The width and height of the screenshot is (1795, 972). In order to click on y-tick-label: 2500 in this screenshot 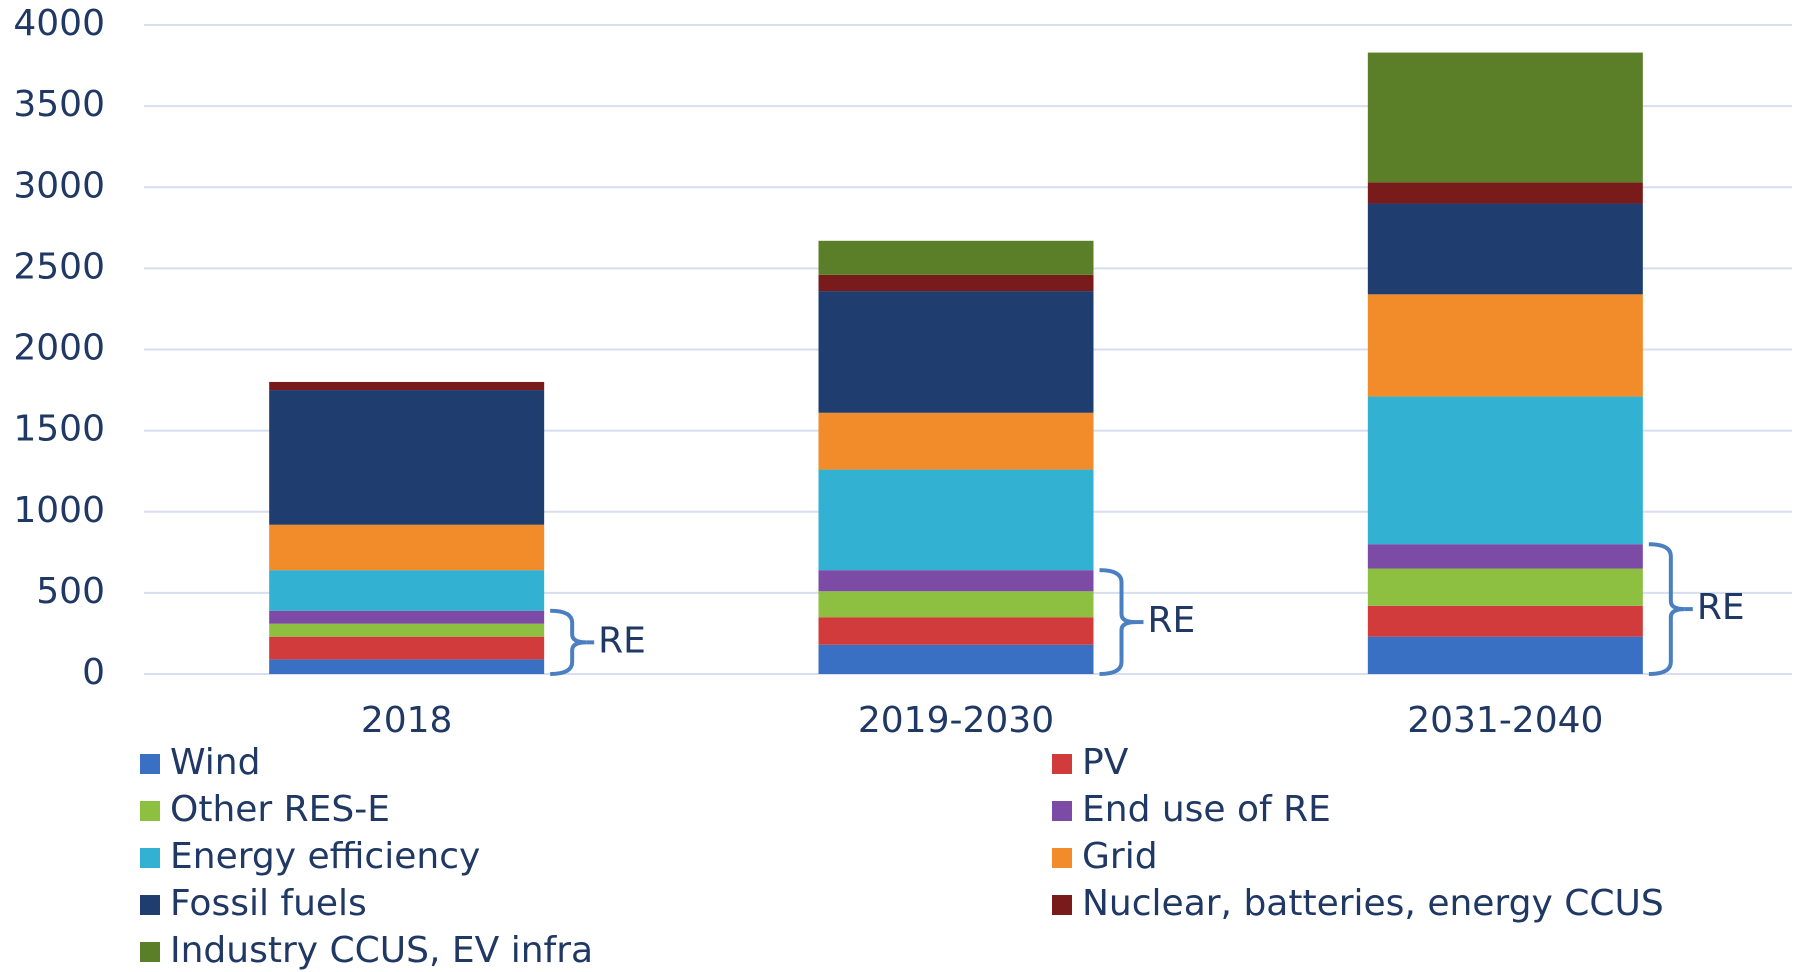, I will do `click(59, 266)`.